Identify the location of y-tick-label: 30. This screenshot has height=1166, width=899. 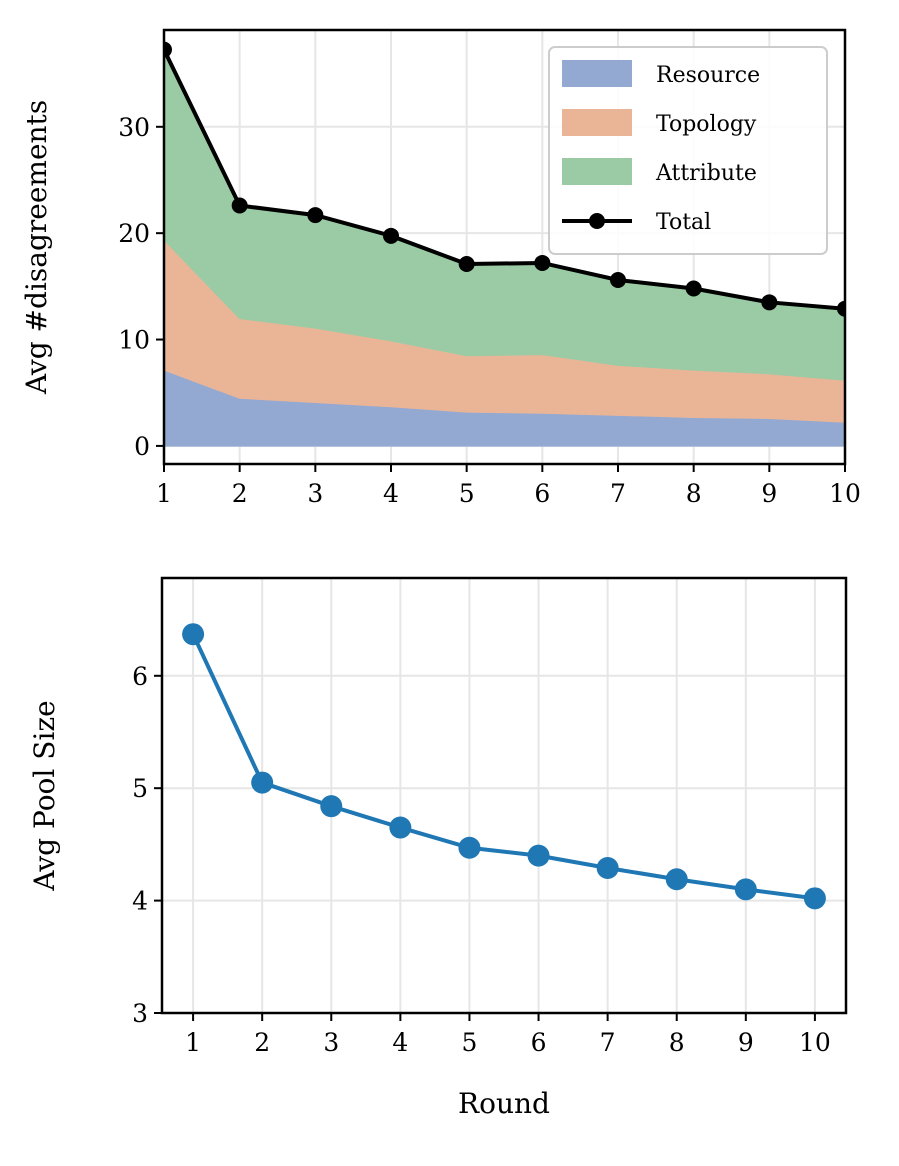
(134, 127).